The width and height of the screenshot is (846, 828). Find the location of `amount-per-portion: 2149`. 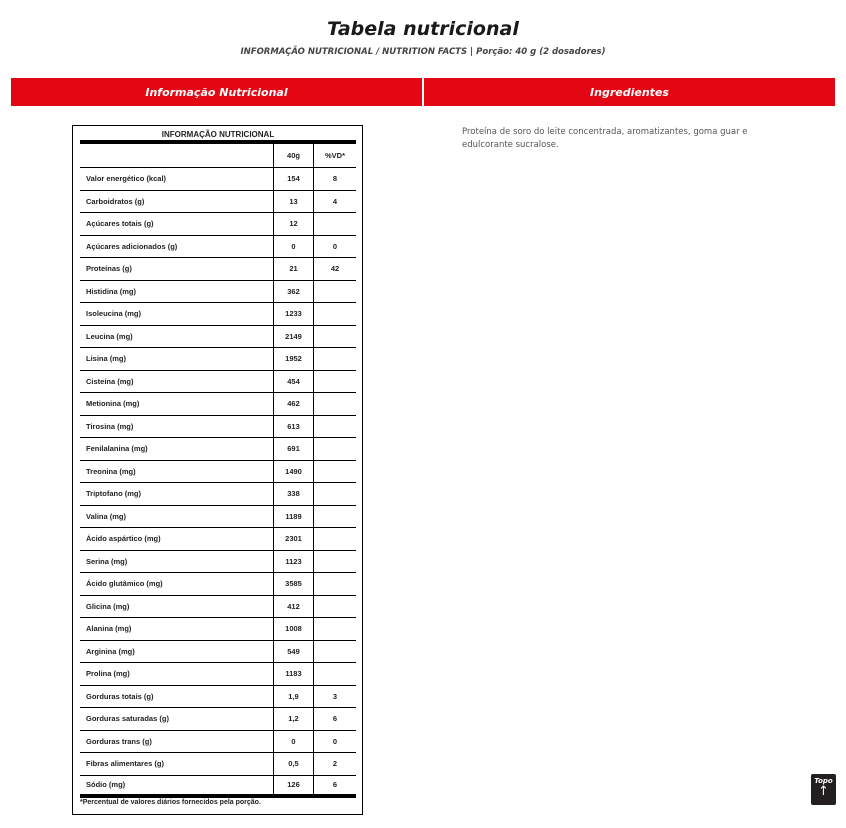

amount-per-portion: 2149 is located at coordinates (293, 336).